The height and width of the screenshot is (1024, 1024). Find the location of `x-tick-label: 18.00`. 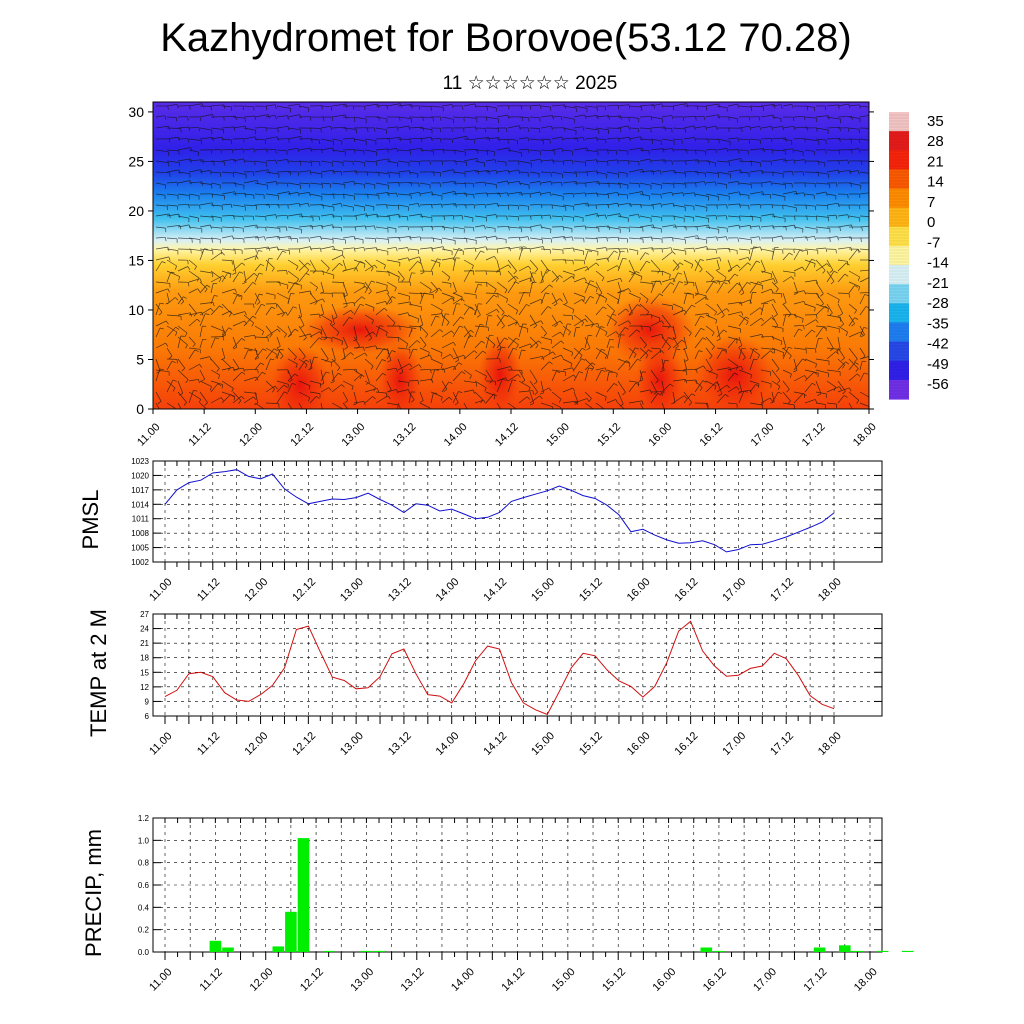

x-tick-label: 18.00 is located at coordinates (830, 744).